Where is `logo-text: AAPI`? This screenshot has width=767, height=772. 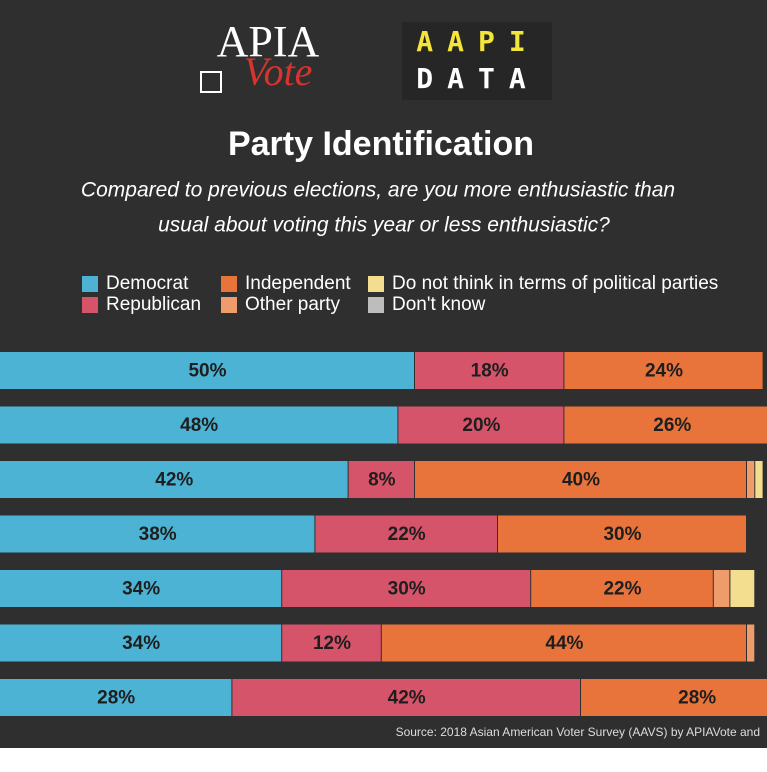 logo-text: AAPI is located at coordinates (477, 41).